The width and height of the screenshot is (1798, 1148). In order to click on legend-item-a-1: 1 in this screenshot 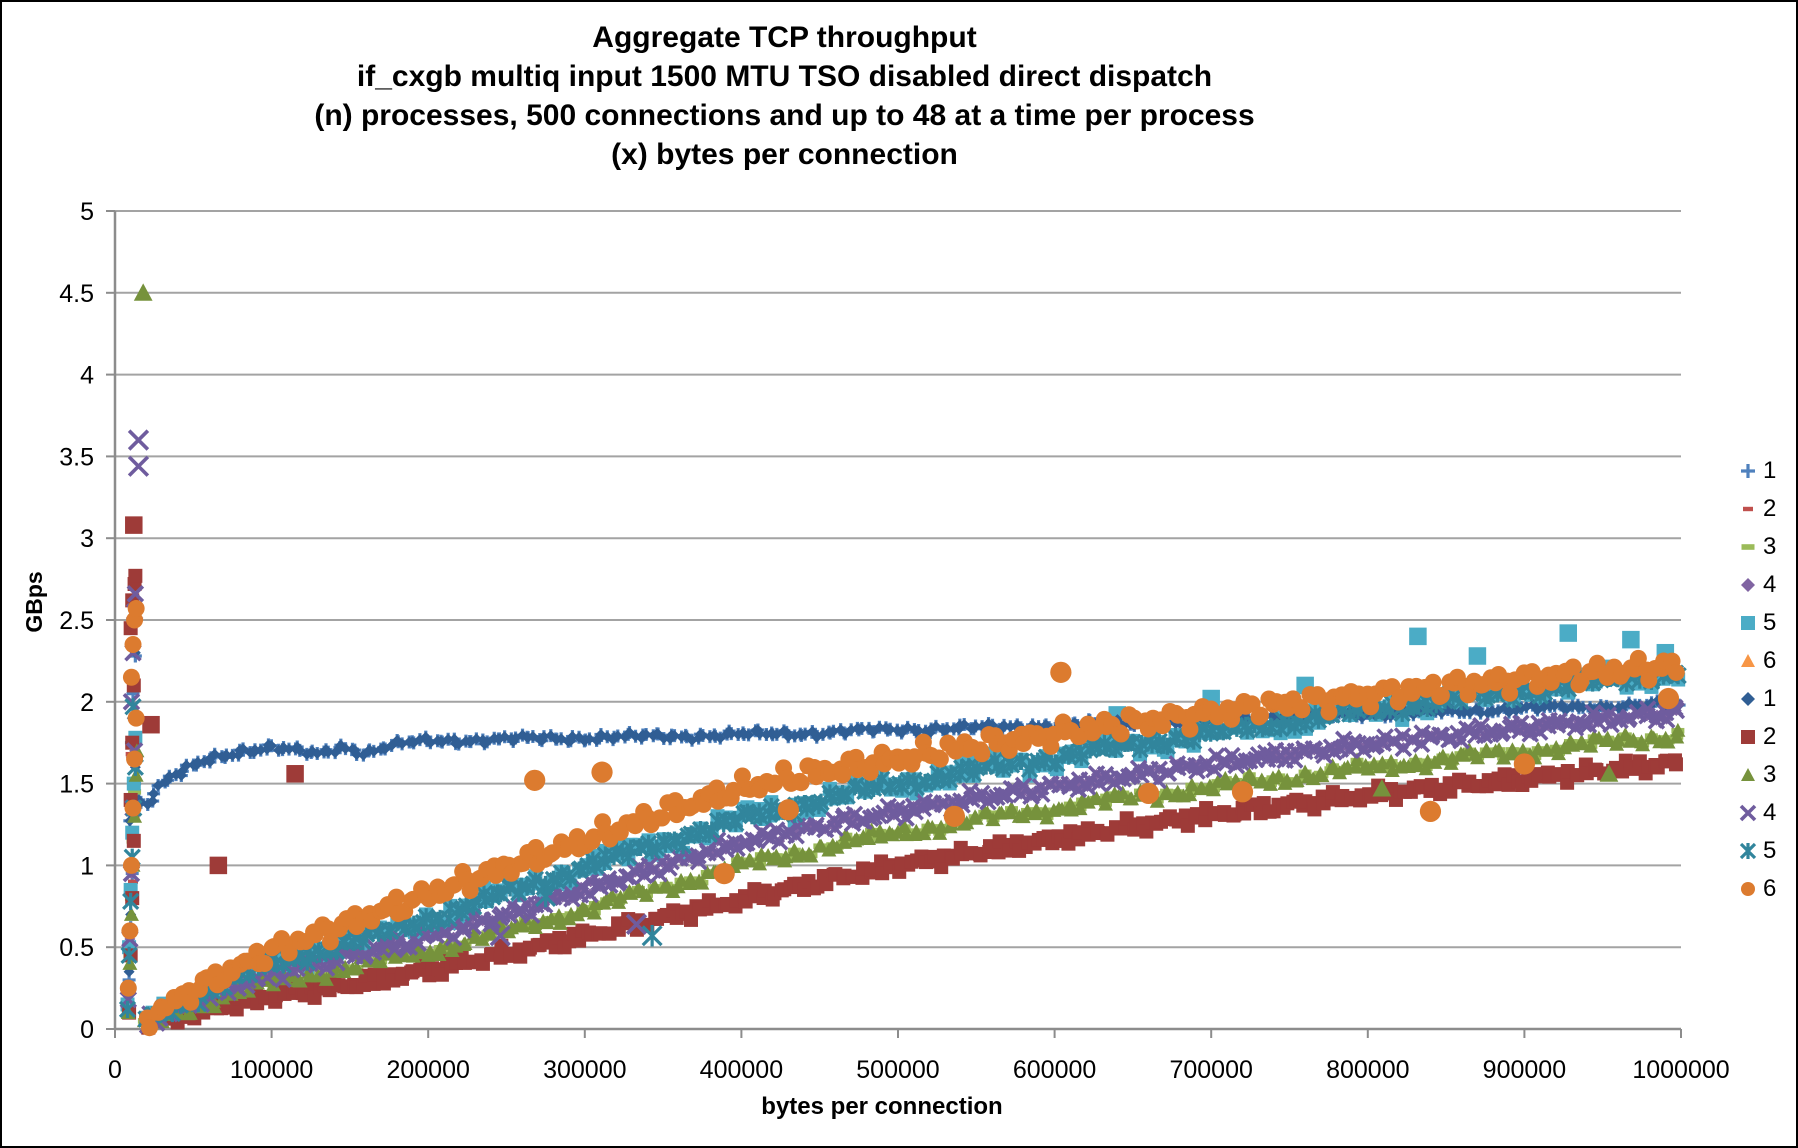, I will do `click(1757, 471)`.